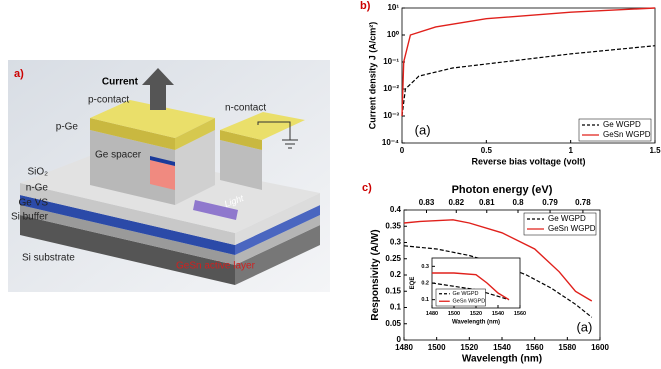 This screenshot has height=369, width=661. What do you see at coordinates (399, 339) in the screenshot?
I see `y-tick-label: 0` at bounding box center [399, 339].